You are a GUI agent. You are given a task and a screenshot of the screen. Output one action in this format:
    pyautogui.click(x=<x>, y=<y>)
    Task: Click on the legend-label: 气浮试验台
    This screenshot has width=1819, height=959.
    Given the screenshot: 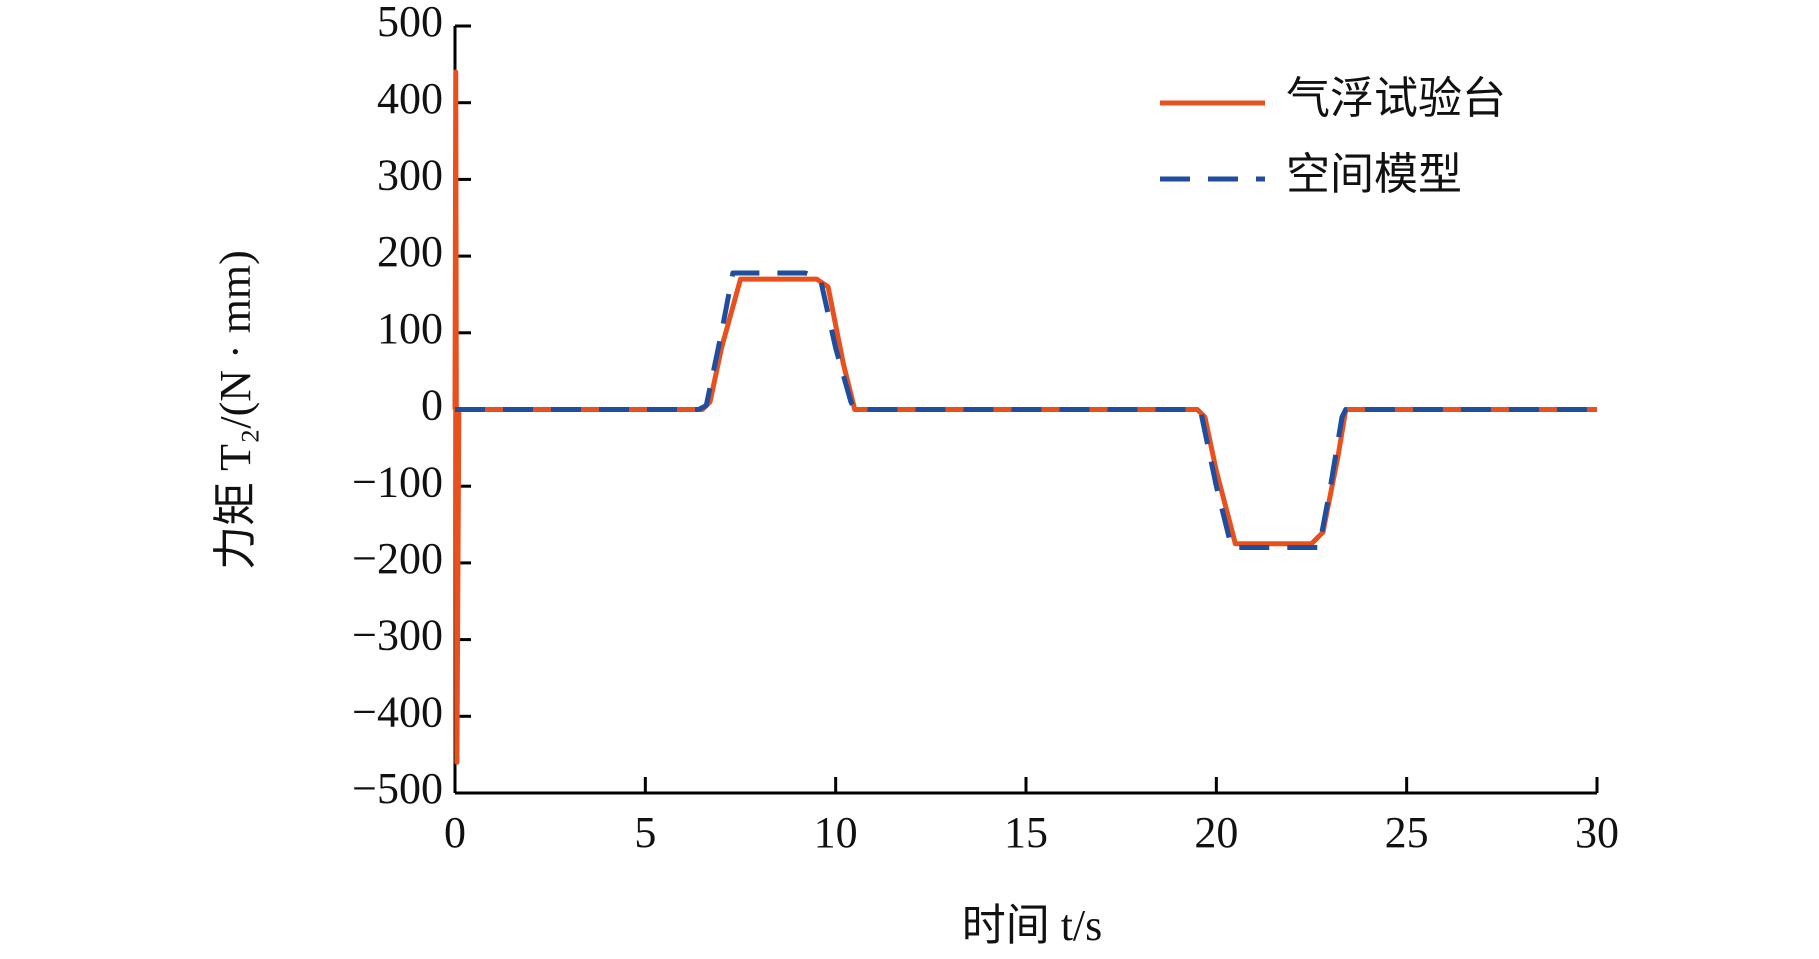 What is the action you would take?
    pyautogui.click(x=1396, y=98)
    